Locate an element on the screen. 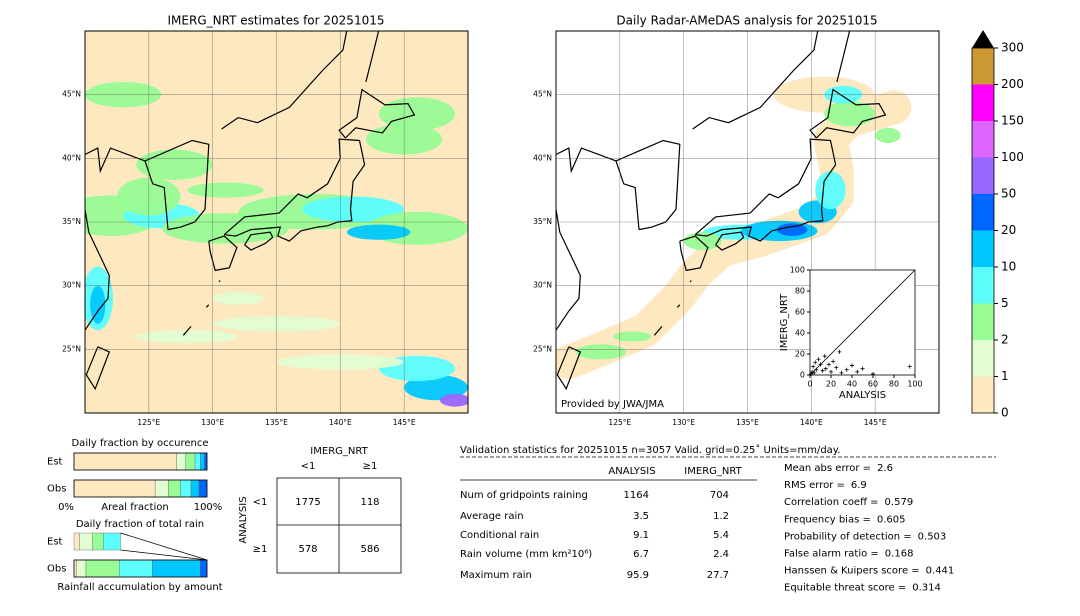  credit: Provided by JWA/JMA is located at coordinates (612, 404).